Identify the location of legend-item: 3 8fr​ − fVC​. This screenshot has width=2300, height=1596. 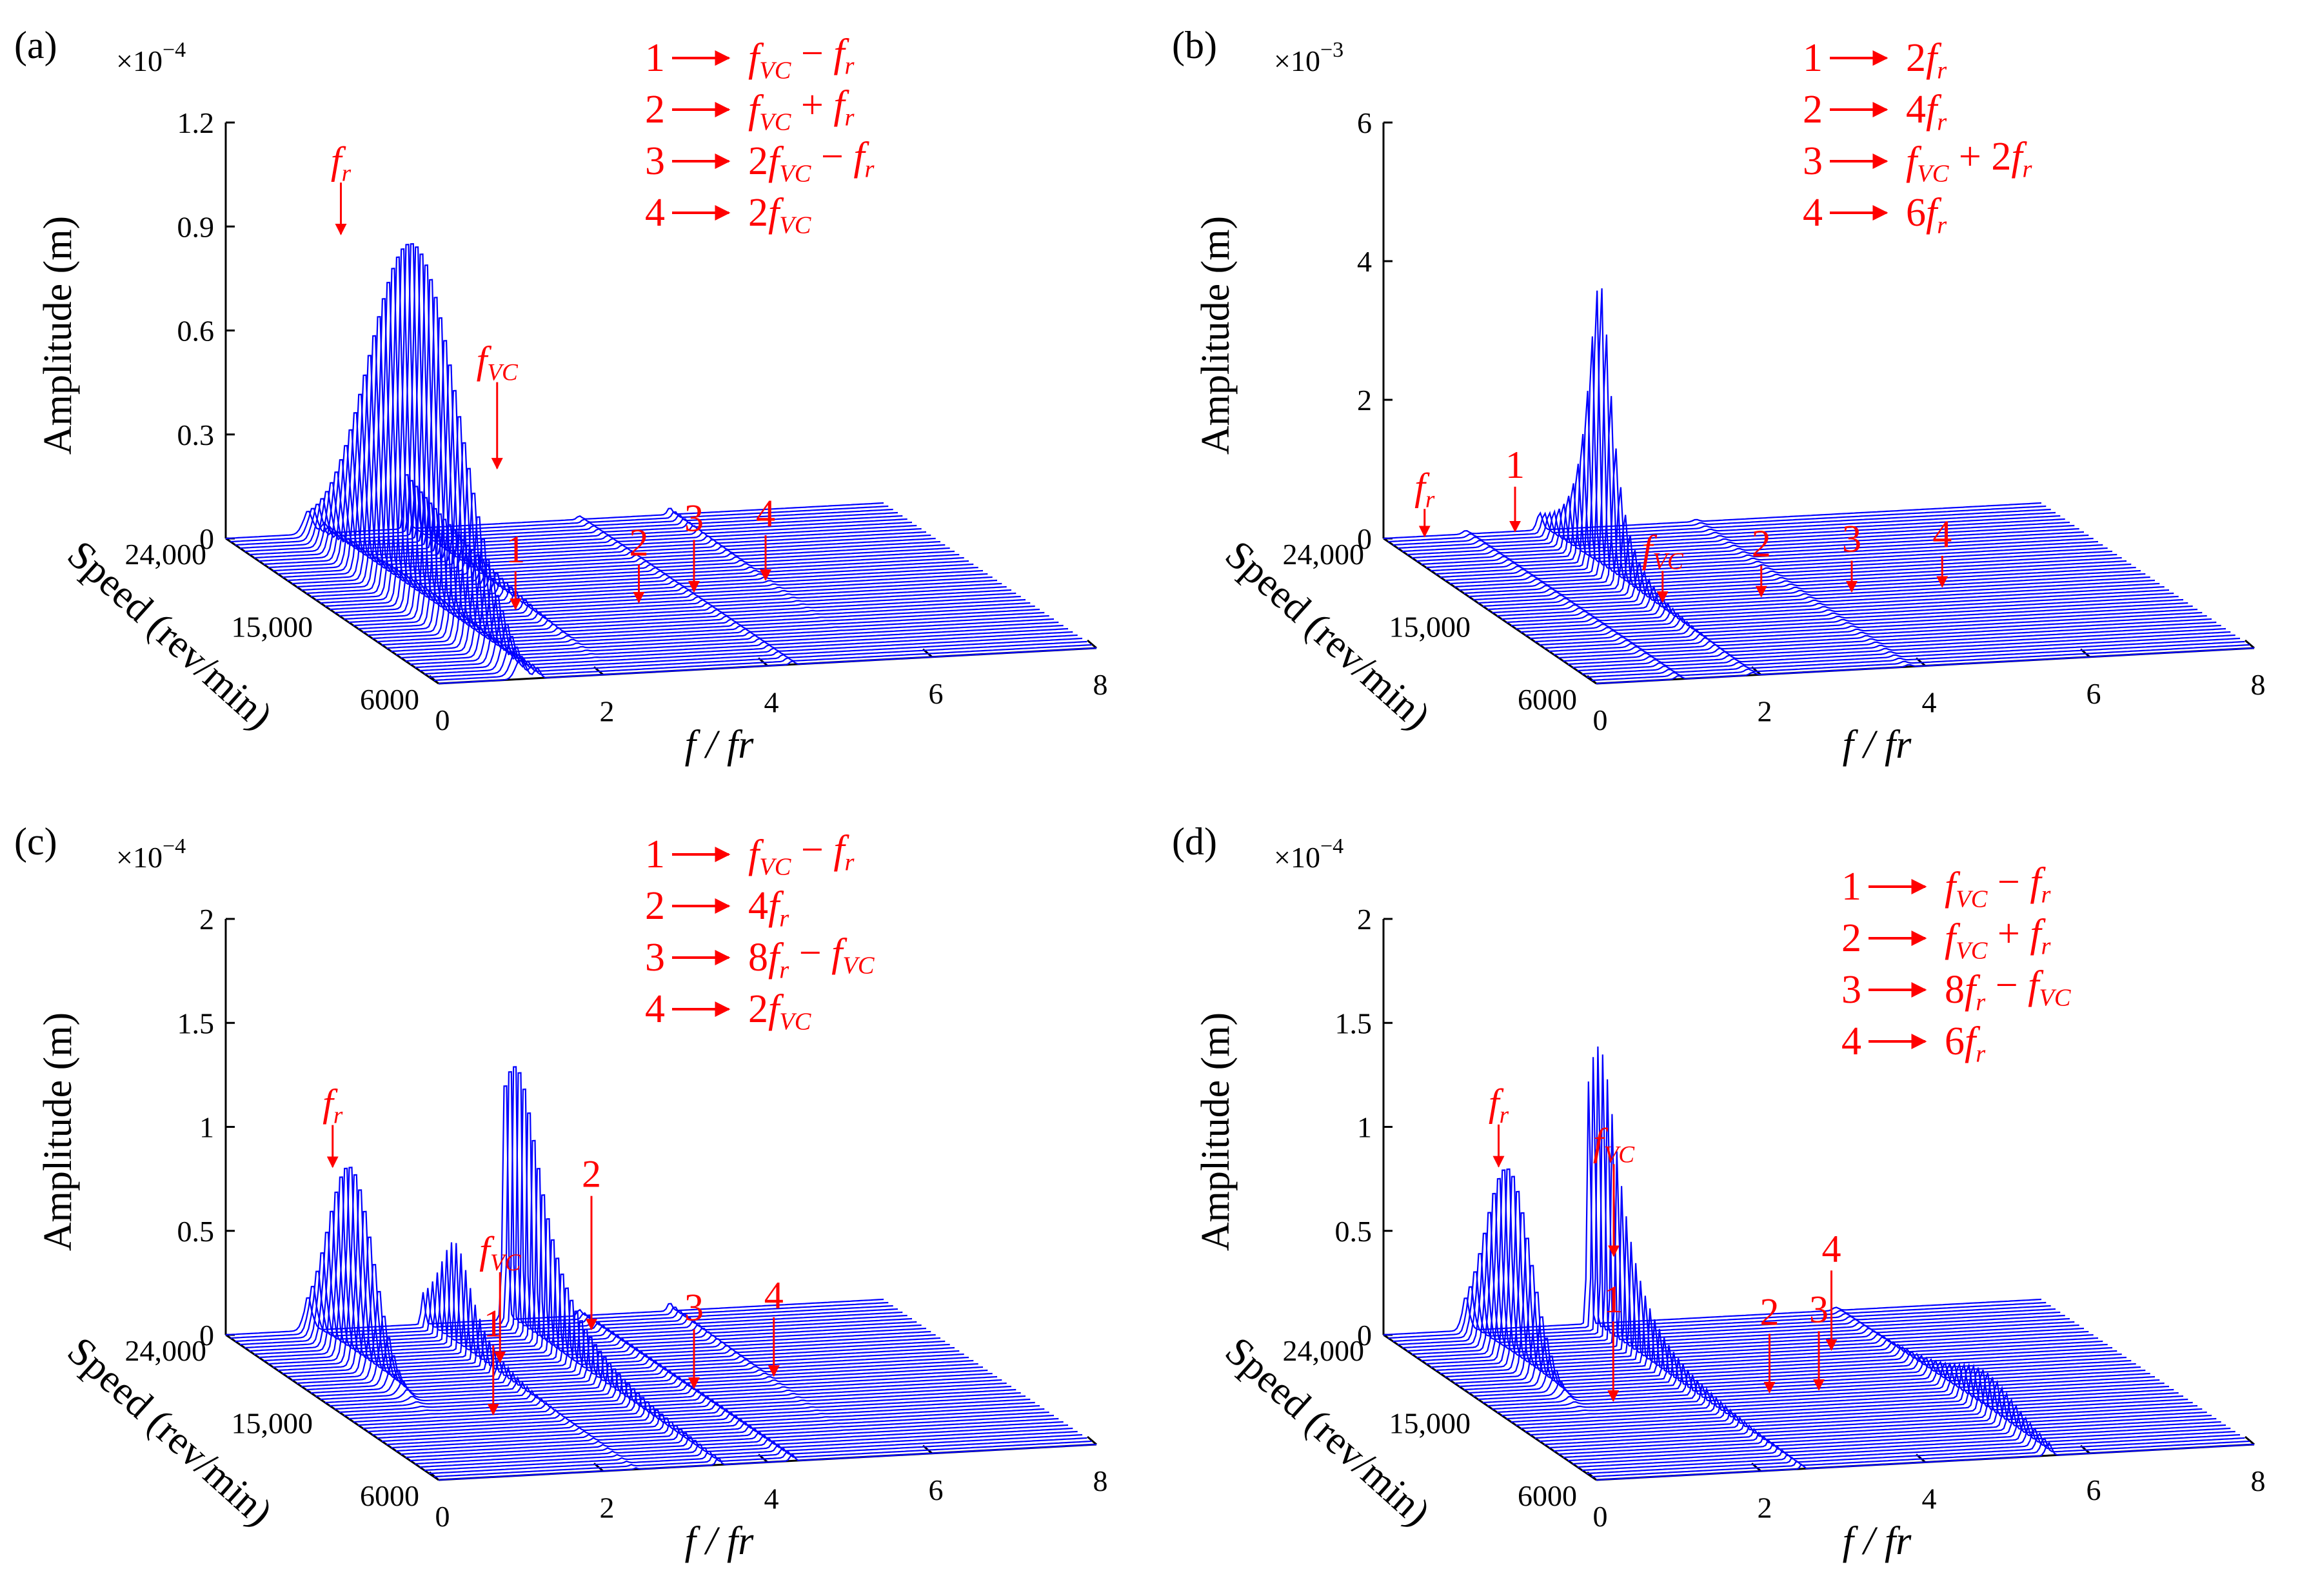
(1956, 990).